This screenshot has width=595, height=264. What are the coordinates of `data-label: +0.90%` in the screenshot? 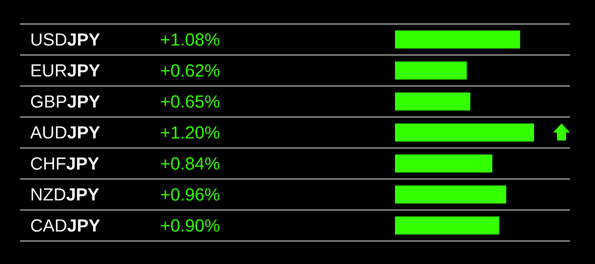 It's located at (190, 225).